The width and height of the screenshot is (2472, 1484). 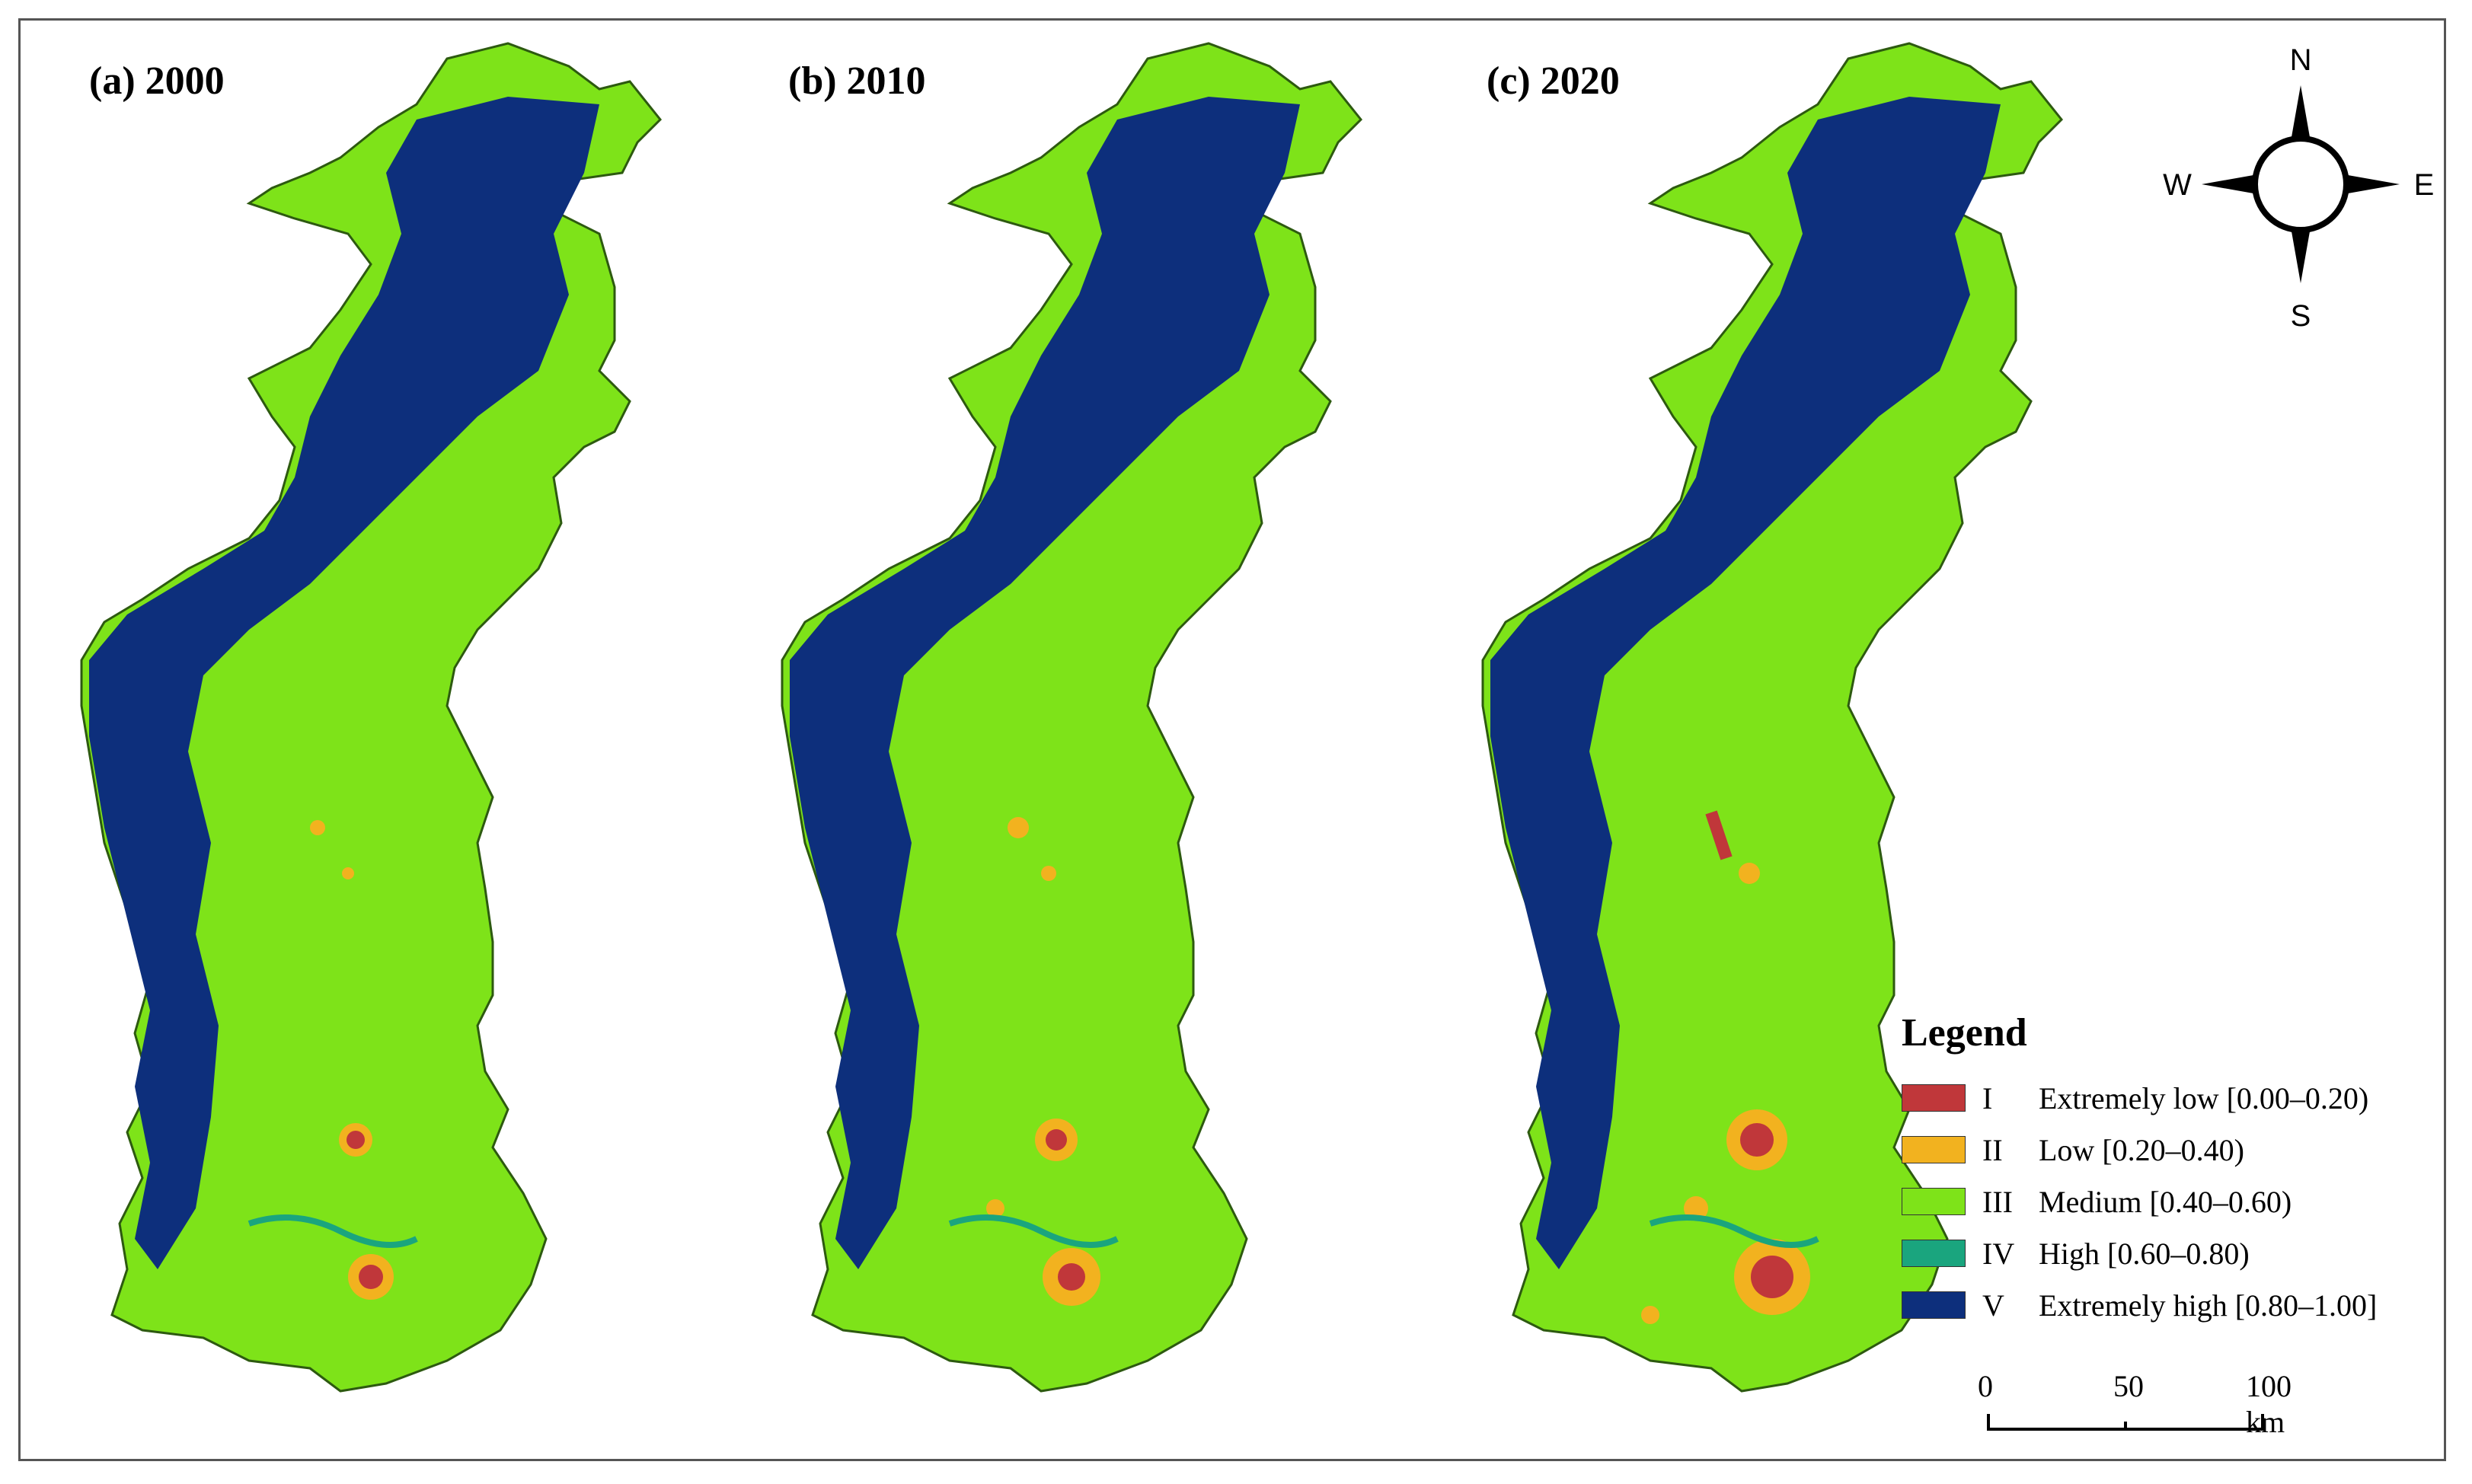 What do you see at coordinates (2135, 1406) in the screenshot?
I see `scale-bar: 0 50 100 km` at bounding box center [2135, 1406].